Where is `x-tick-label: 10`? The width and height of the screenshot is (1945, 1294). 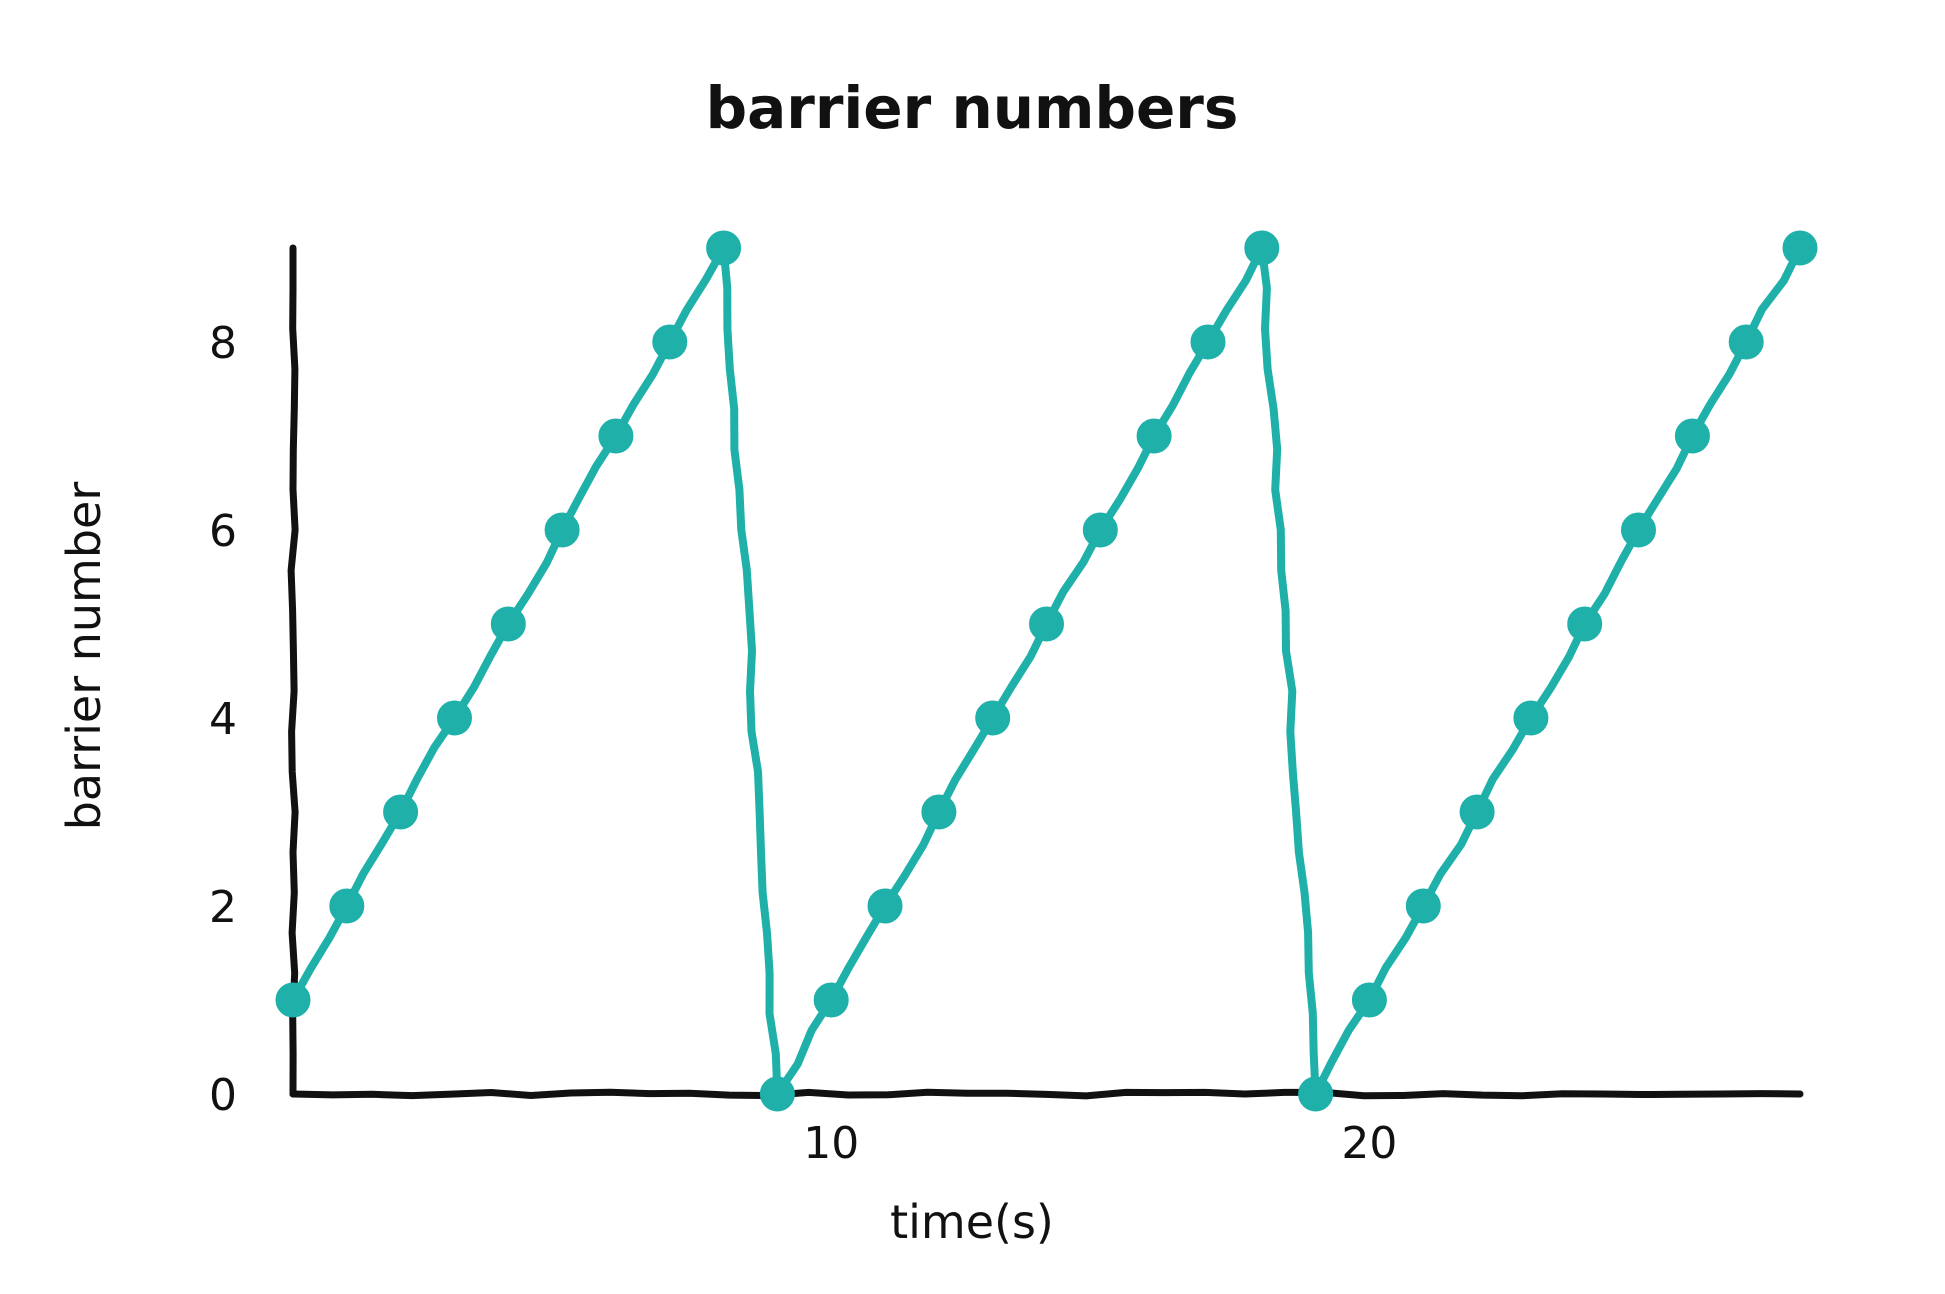 x-tick-label: 10 is located at coordinates (831, 1143).